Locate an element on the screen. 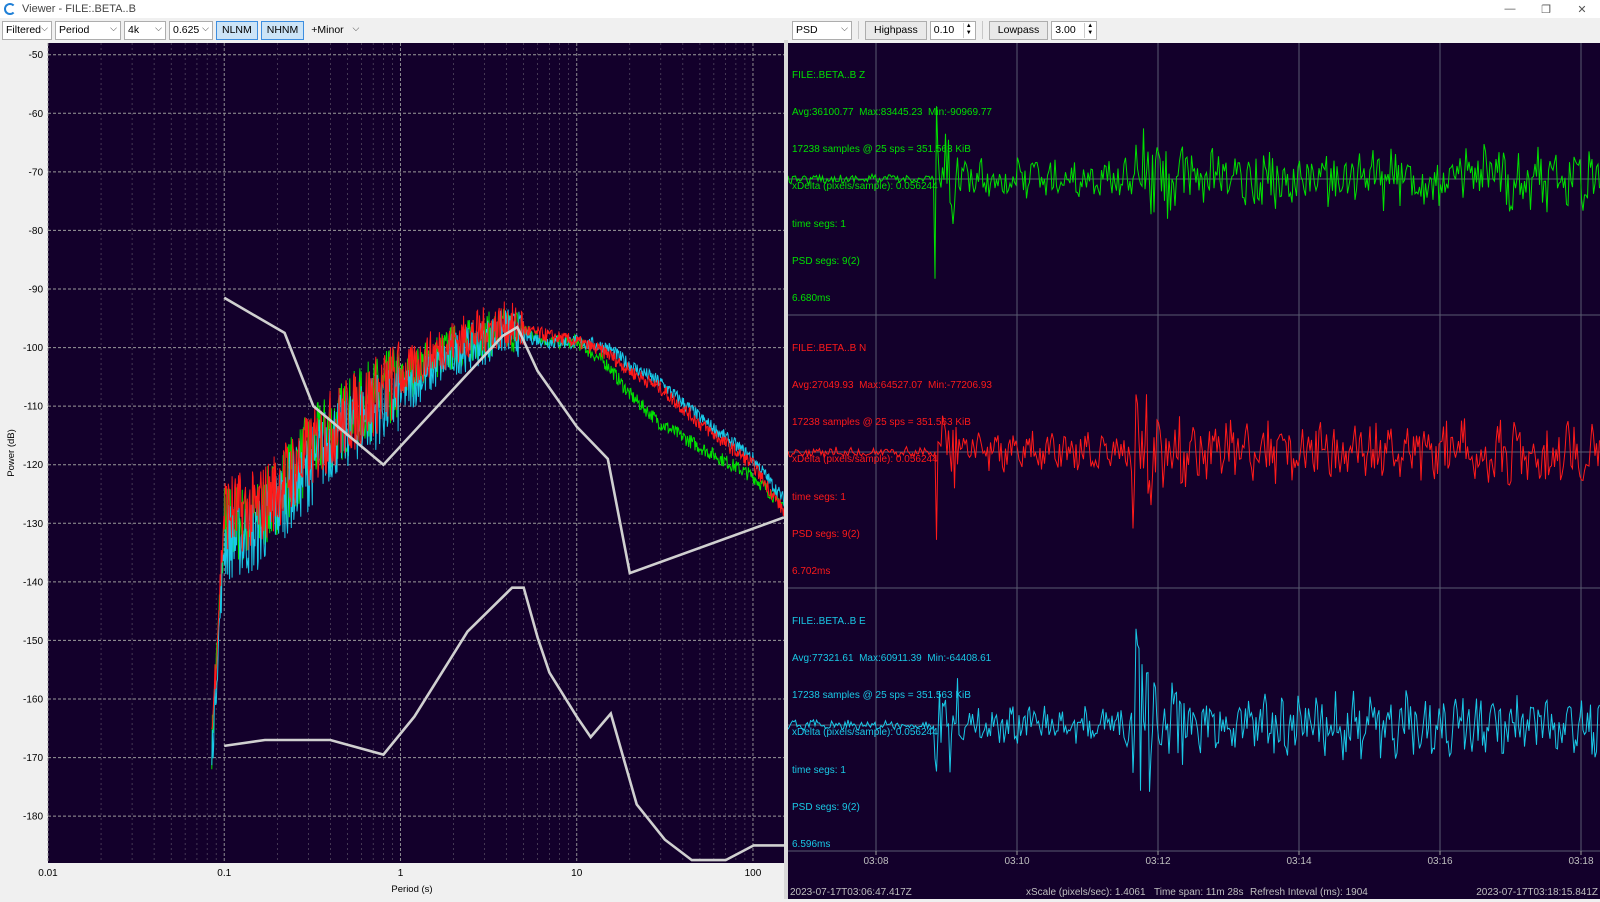 Image resolution: width=1600 pixels, height=902 pixels. nlnm-toggle: NLNM is located at coordinates (237, 30).